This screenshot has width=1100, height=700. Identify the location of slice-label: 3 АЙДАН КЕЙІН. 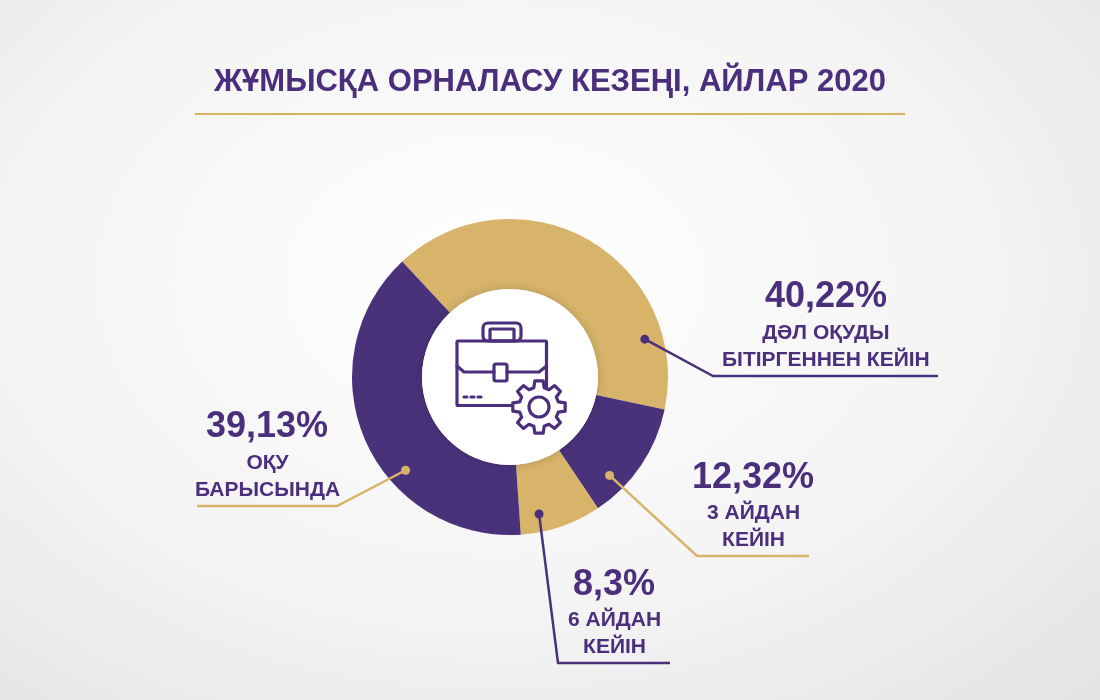
(754, 525).